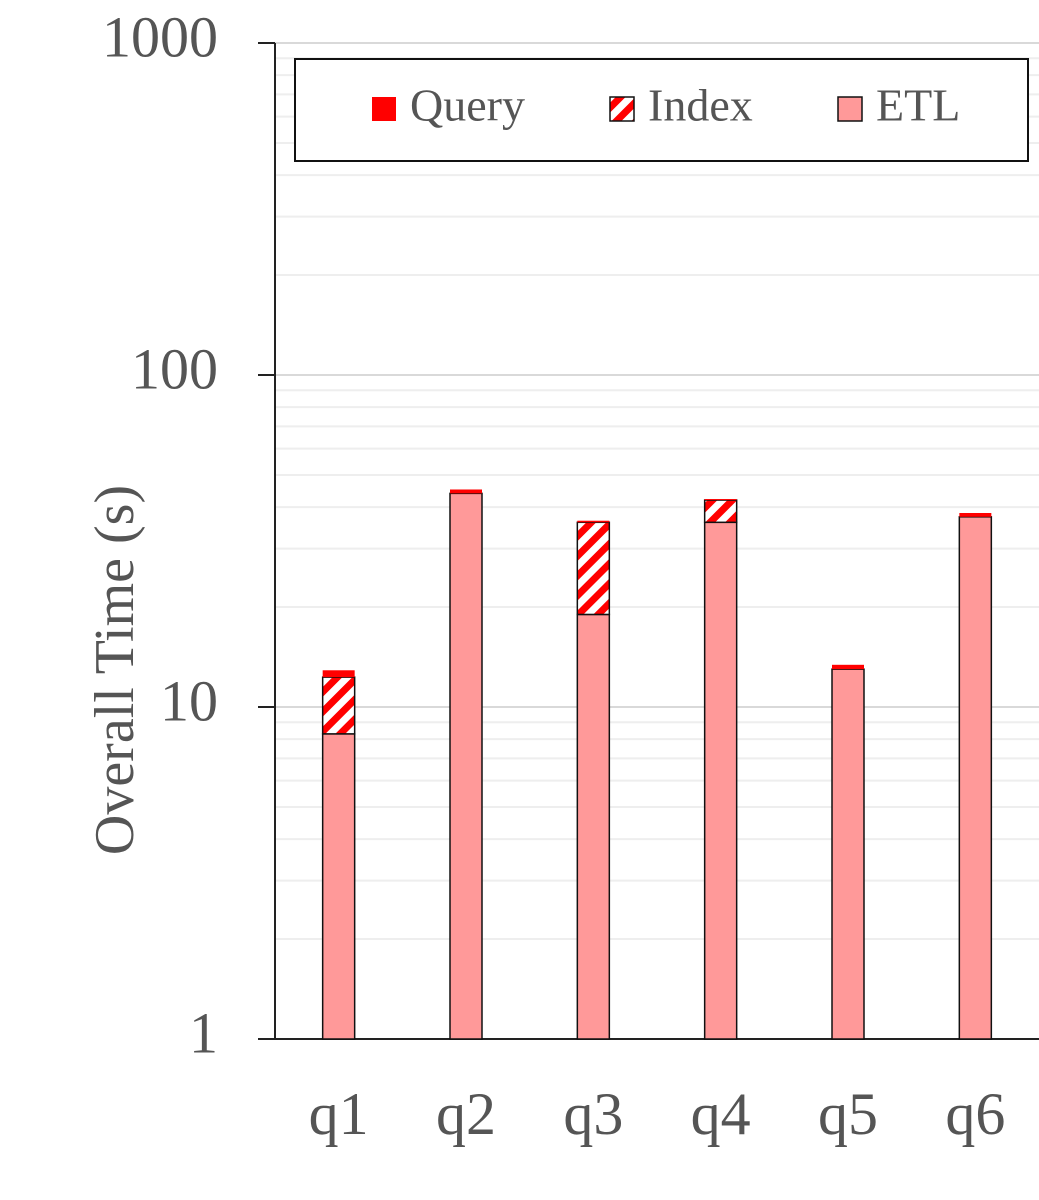 Image resolution: width=1039 pixels, height=1200 pixels. What do you see at coordinates (174, 368) in the screenshot?
I see `y-tick-label: 100` at bounding box center [174, 368].